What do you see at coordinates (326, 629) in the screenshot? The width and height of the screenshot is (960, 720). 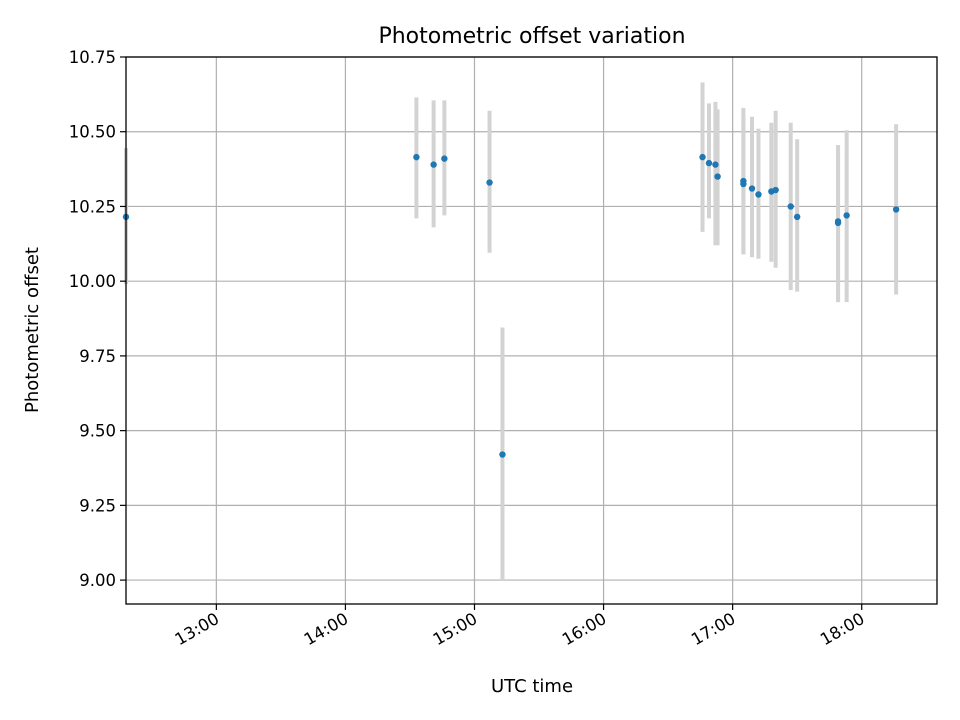 I see `x-tick-label: 14:00` at bounding box center [326, 629].